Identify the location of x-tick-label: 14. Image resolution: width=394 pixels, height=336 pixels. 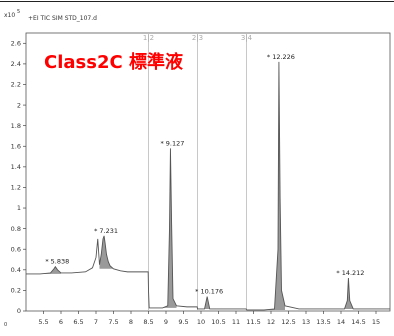
(341, 322).